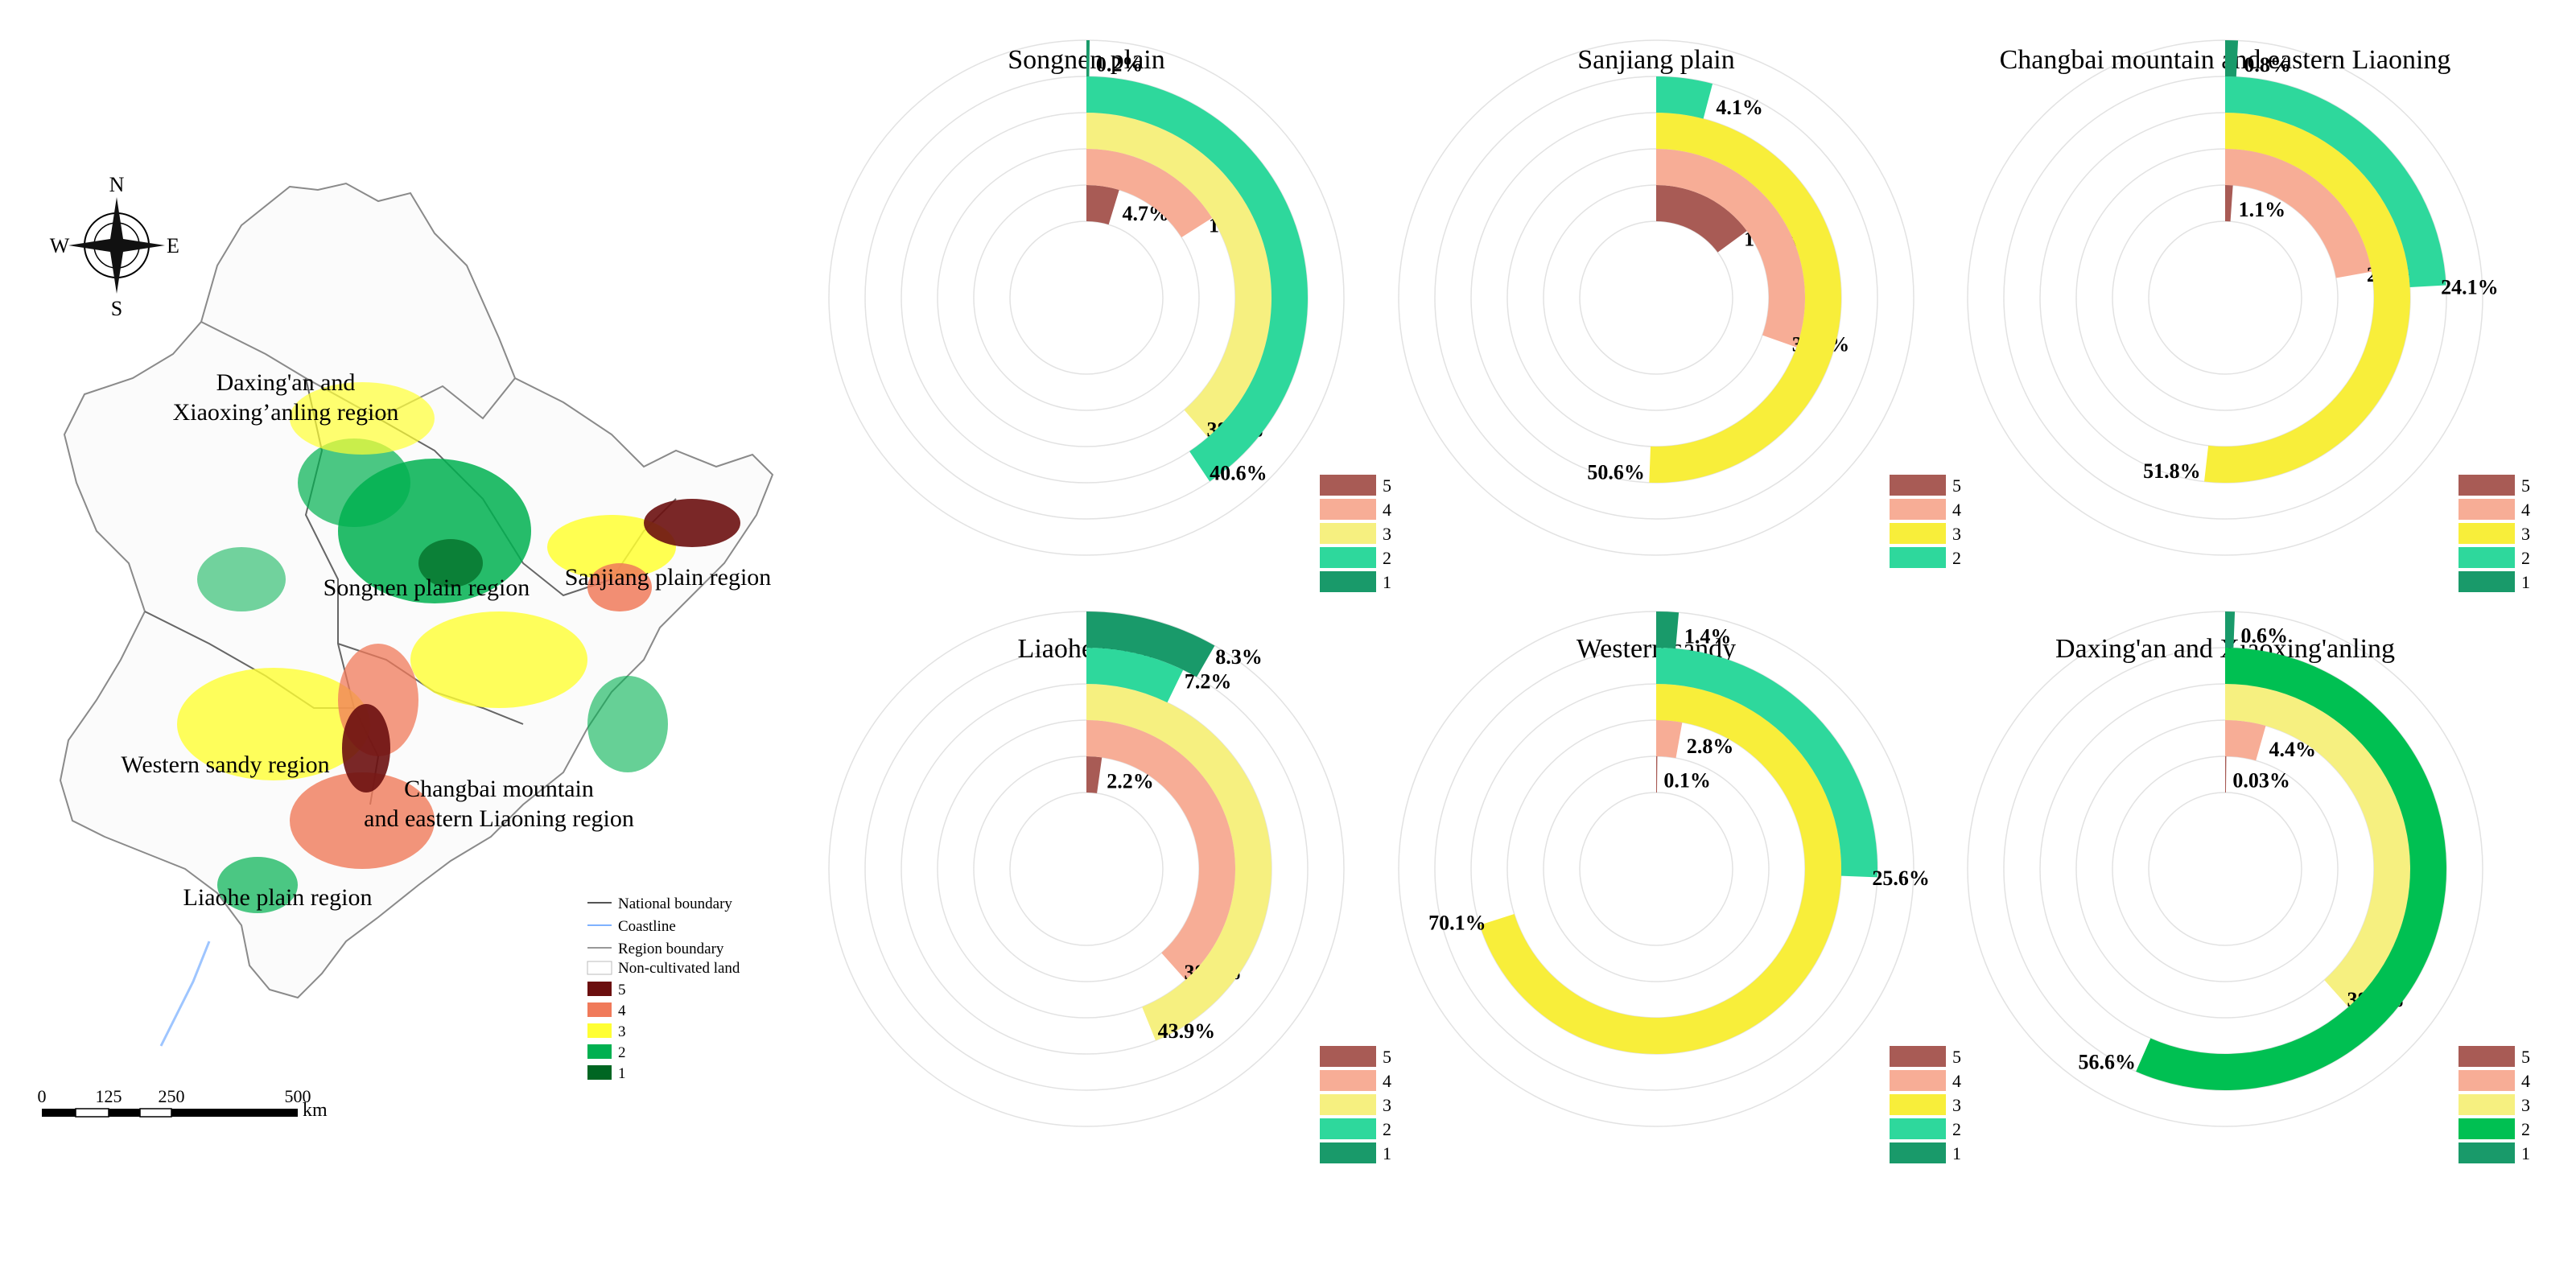  I want to click on ring-value-label: 51.8%, so click(2172, 471).